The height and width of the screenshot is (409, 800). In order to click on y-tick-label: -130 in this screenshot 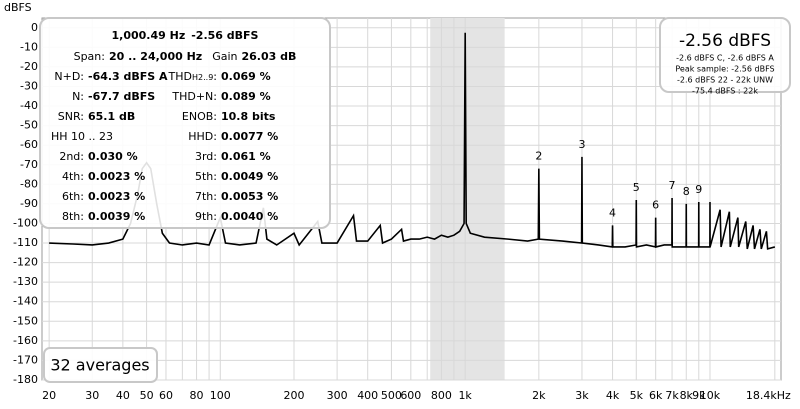, I will do `click(25, 281)`.